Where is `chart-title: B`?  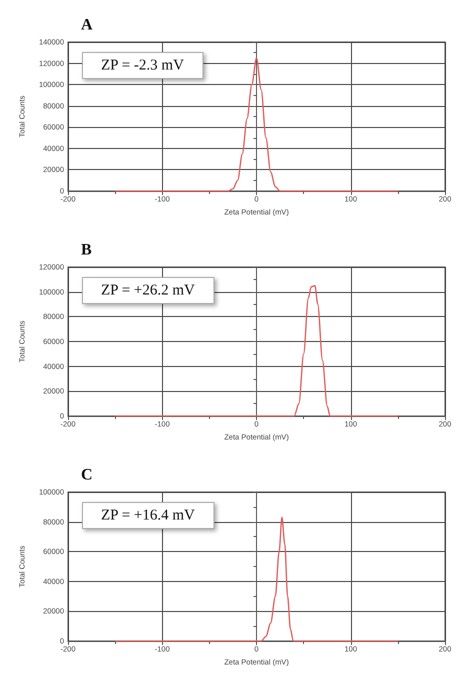
chart-title: B is located at coordinates (86, 250).